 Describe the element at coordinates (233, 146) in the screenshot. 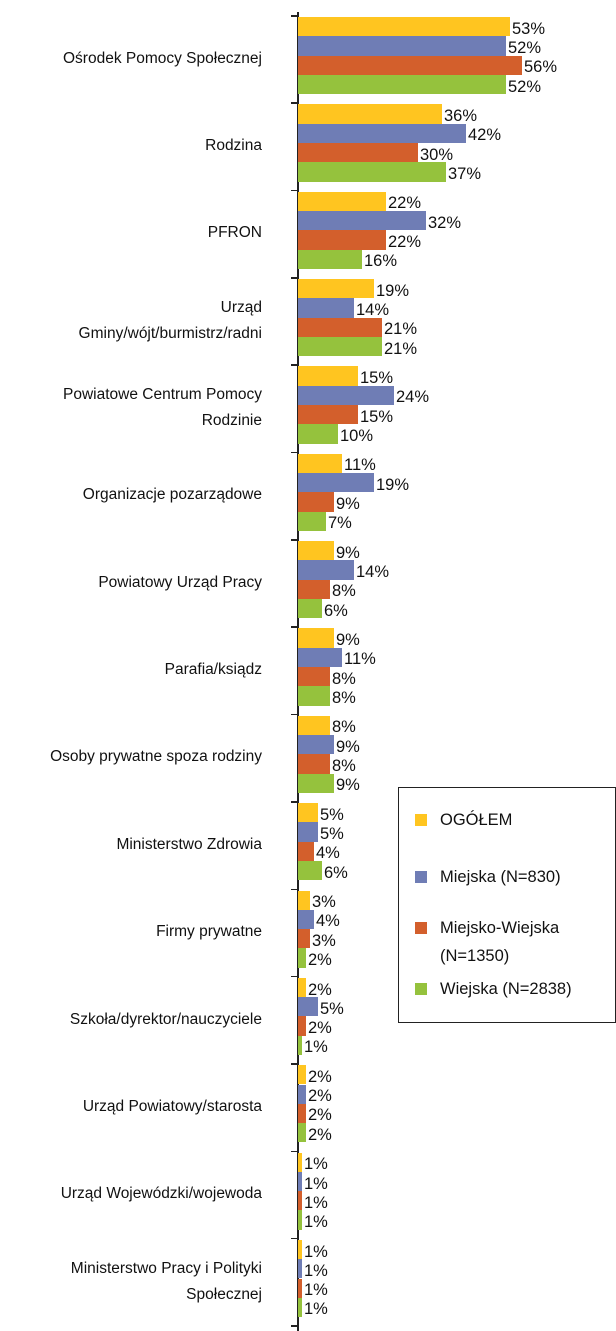

I see `category-label: Rodzina` at that location.